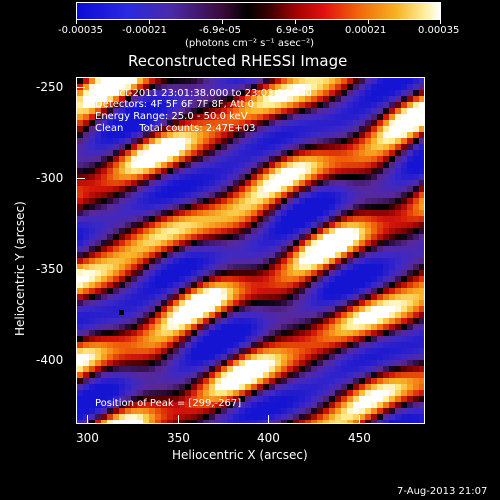 This screenshot has height=500, width=500. What do you see at coordinates (121, 312) in the screenshot?
I see `peak-marker` at bounding box center [121, 312].